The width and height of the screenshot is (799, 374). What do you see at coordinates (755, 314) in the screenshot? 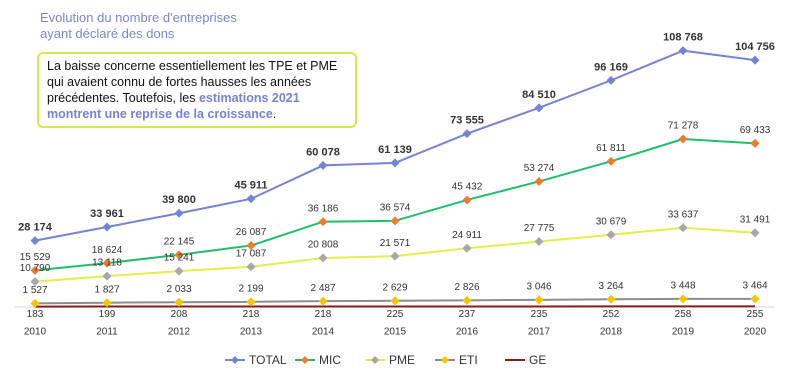
I see `value-label: 255` at bounding box center [755, 314].